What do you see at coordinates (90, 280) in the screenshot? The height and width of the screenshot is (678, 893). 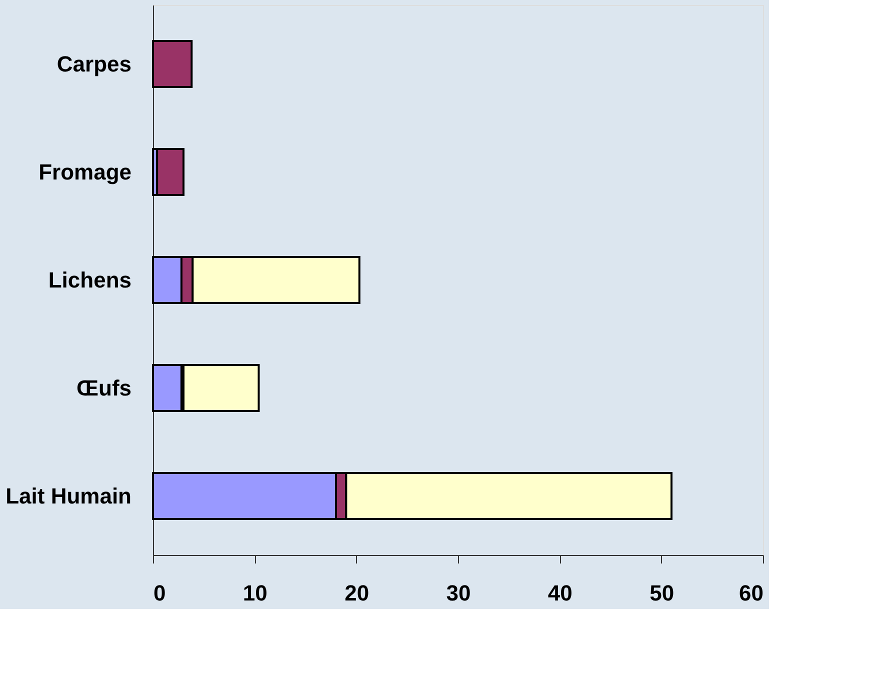 I see `y-tick-label: Lichens` at bounding box center [90, 280].